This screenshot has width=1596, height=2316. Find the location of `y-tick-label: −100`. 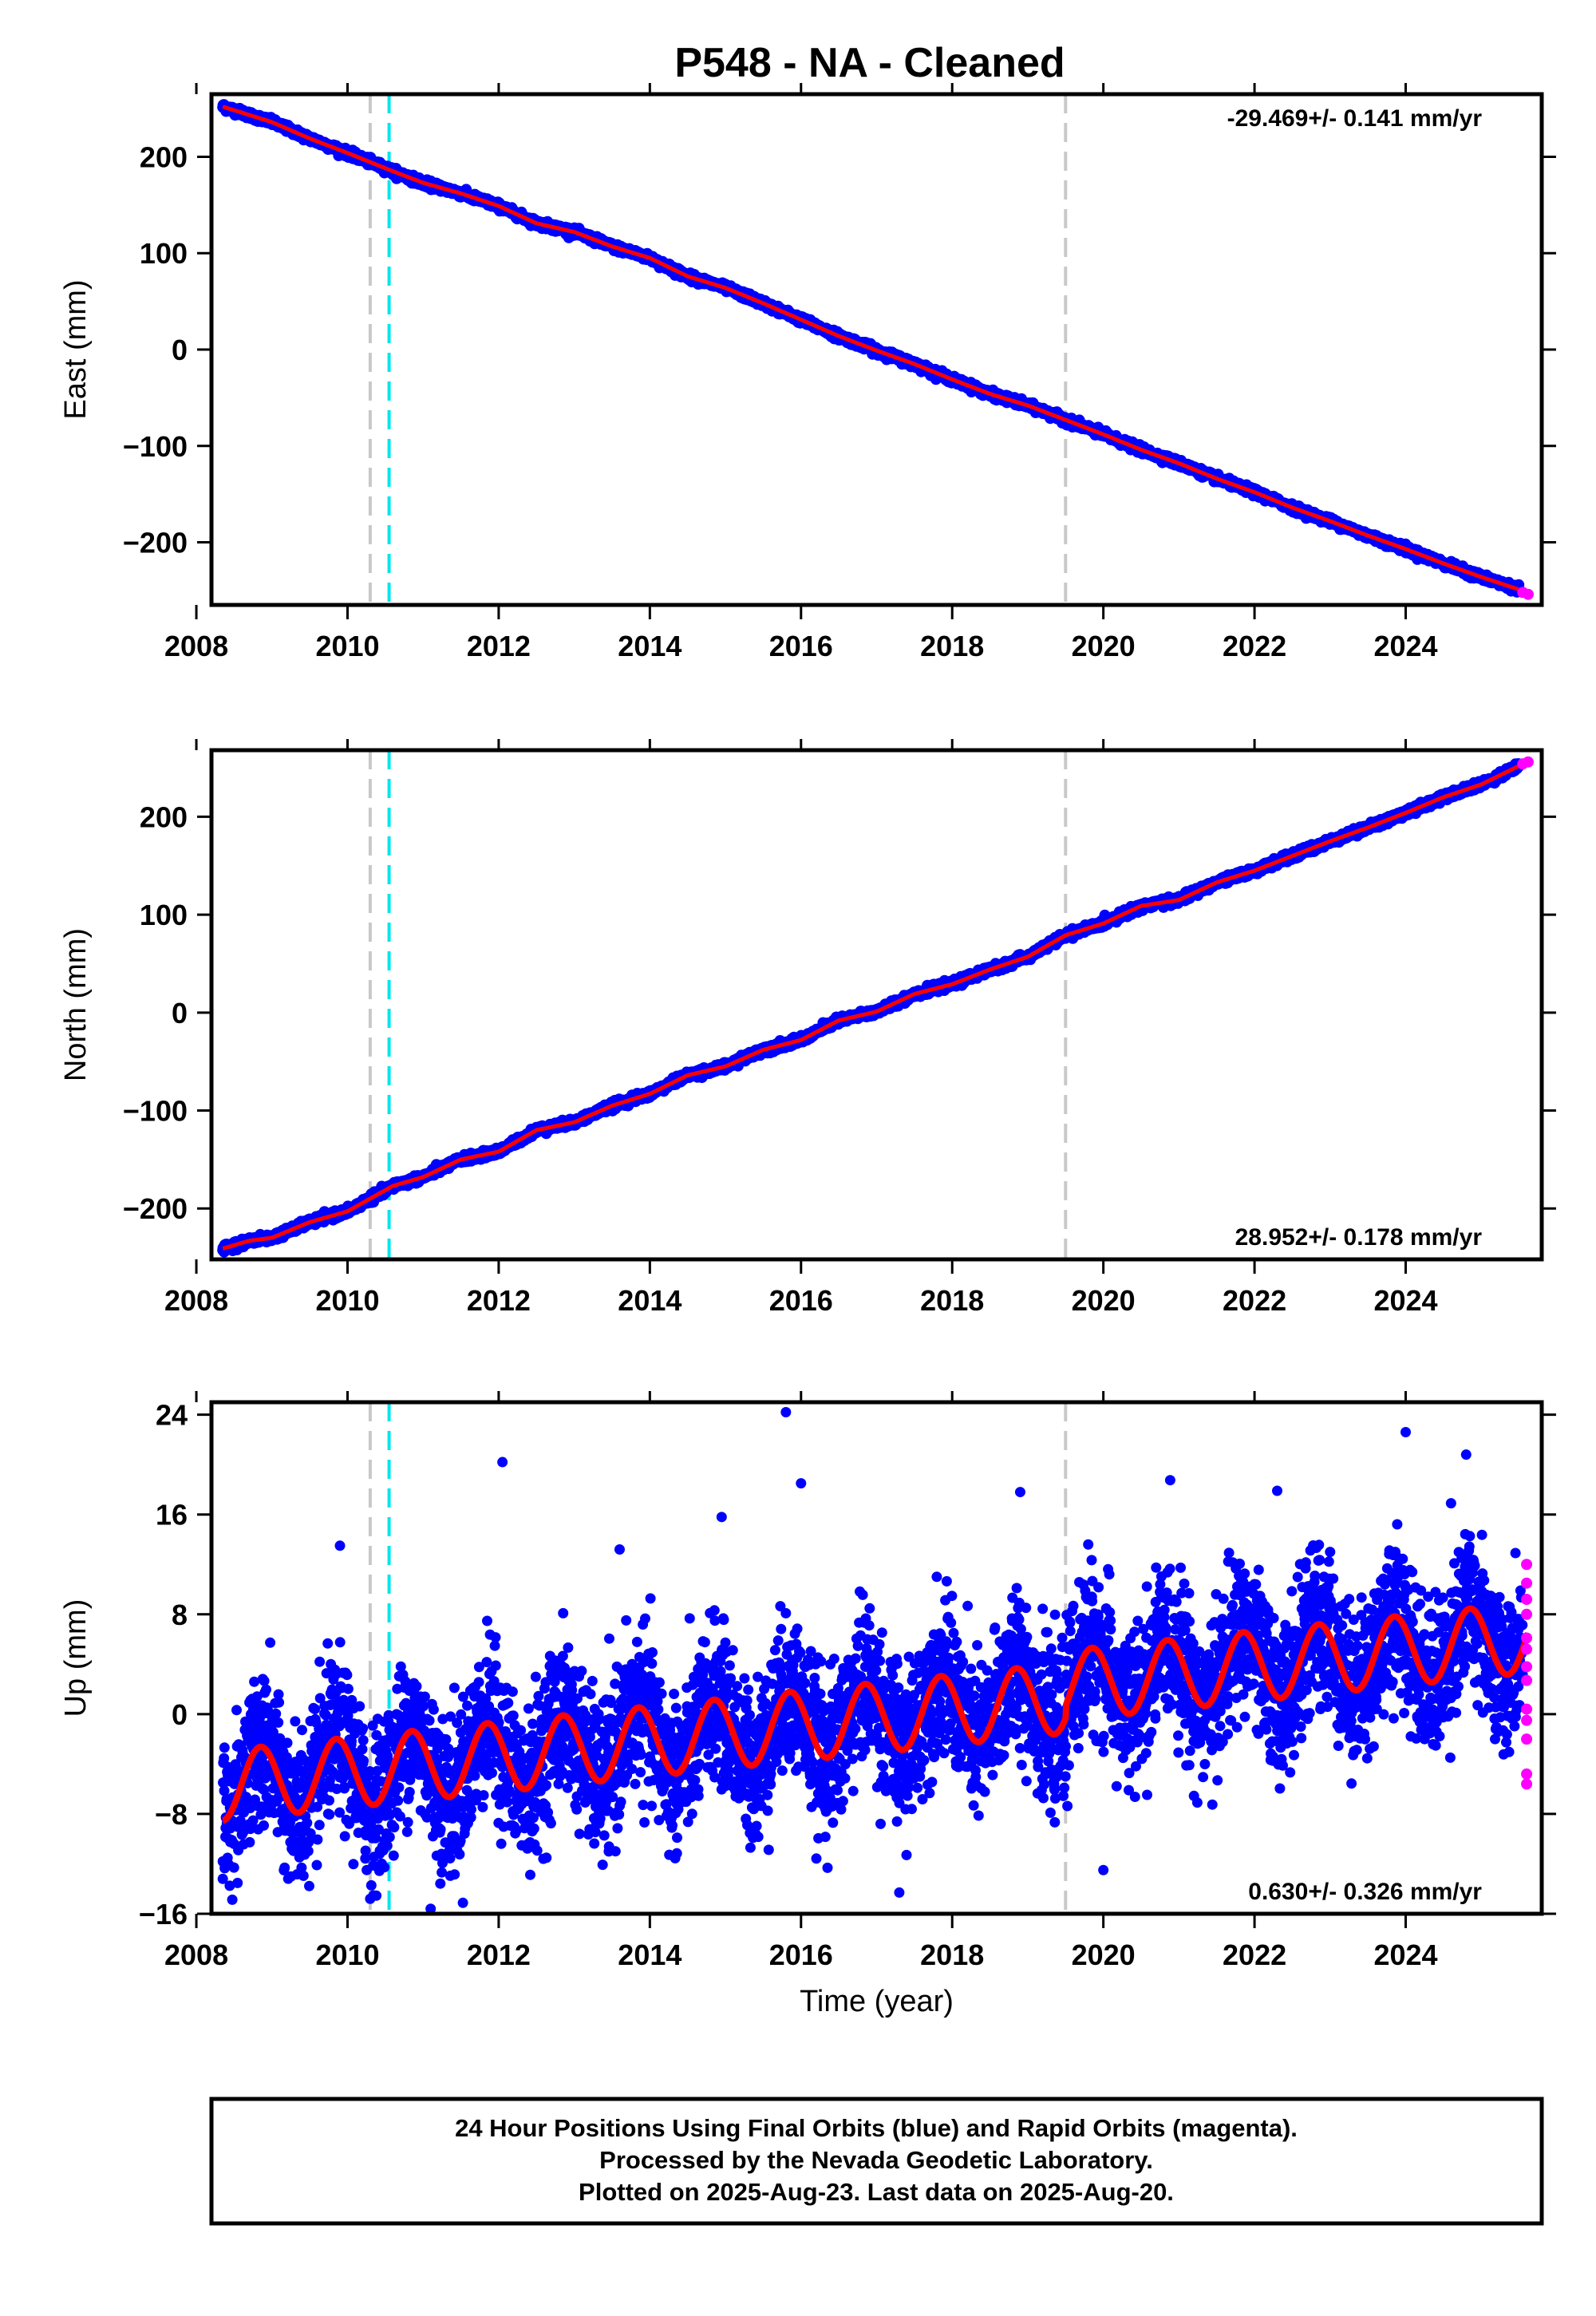

y-tick-label: −100 is located at coordinates (155, 446).